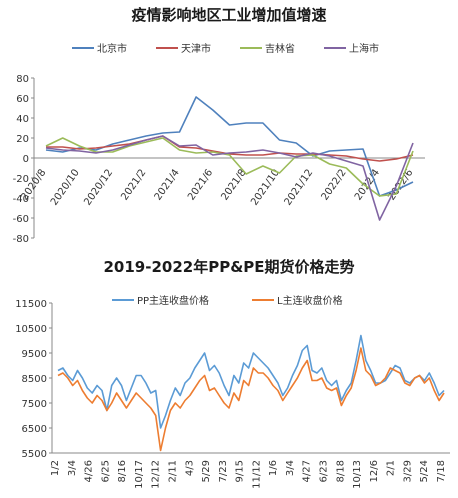 Image resolution: width=458 pixels, height=498 pixels. What do you see at coordinates (334, 184) in the screenshot?
I see `x-tick-label: 2022/2` at bounding box center [334, 184].